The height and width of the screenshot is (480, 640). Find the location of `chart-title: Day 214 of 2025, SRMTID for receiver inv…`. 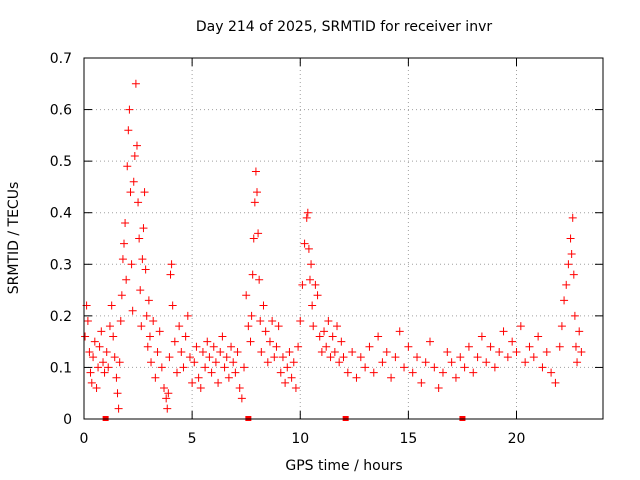

chart-title: Day 214 of 2025, SRMTID for receiver inv… is located at coordinates (344, 27).